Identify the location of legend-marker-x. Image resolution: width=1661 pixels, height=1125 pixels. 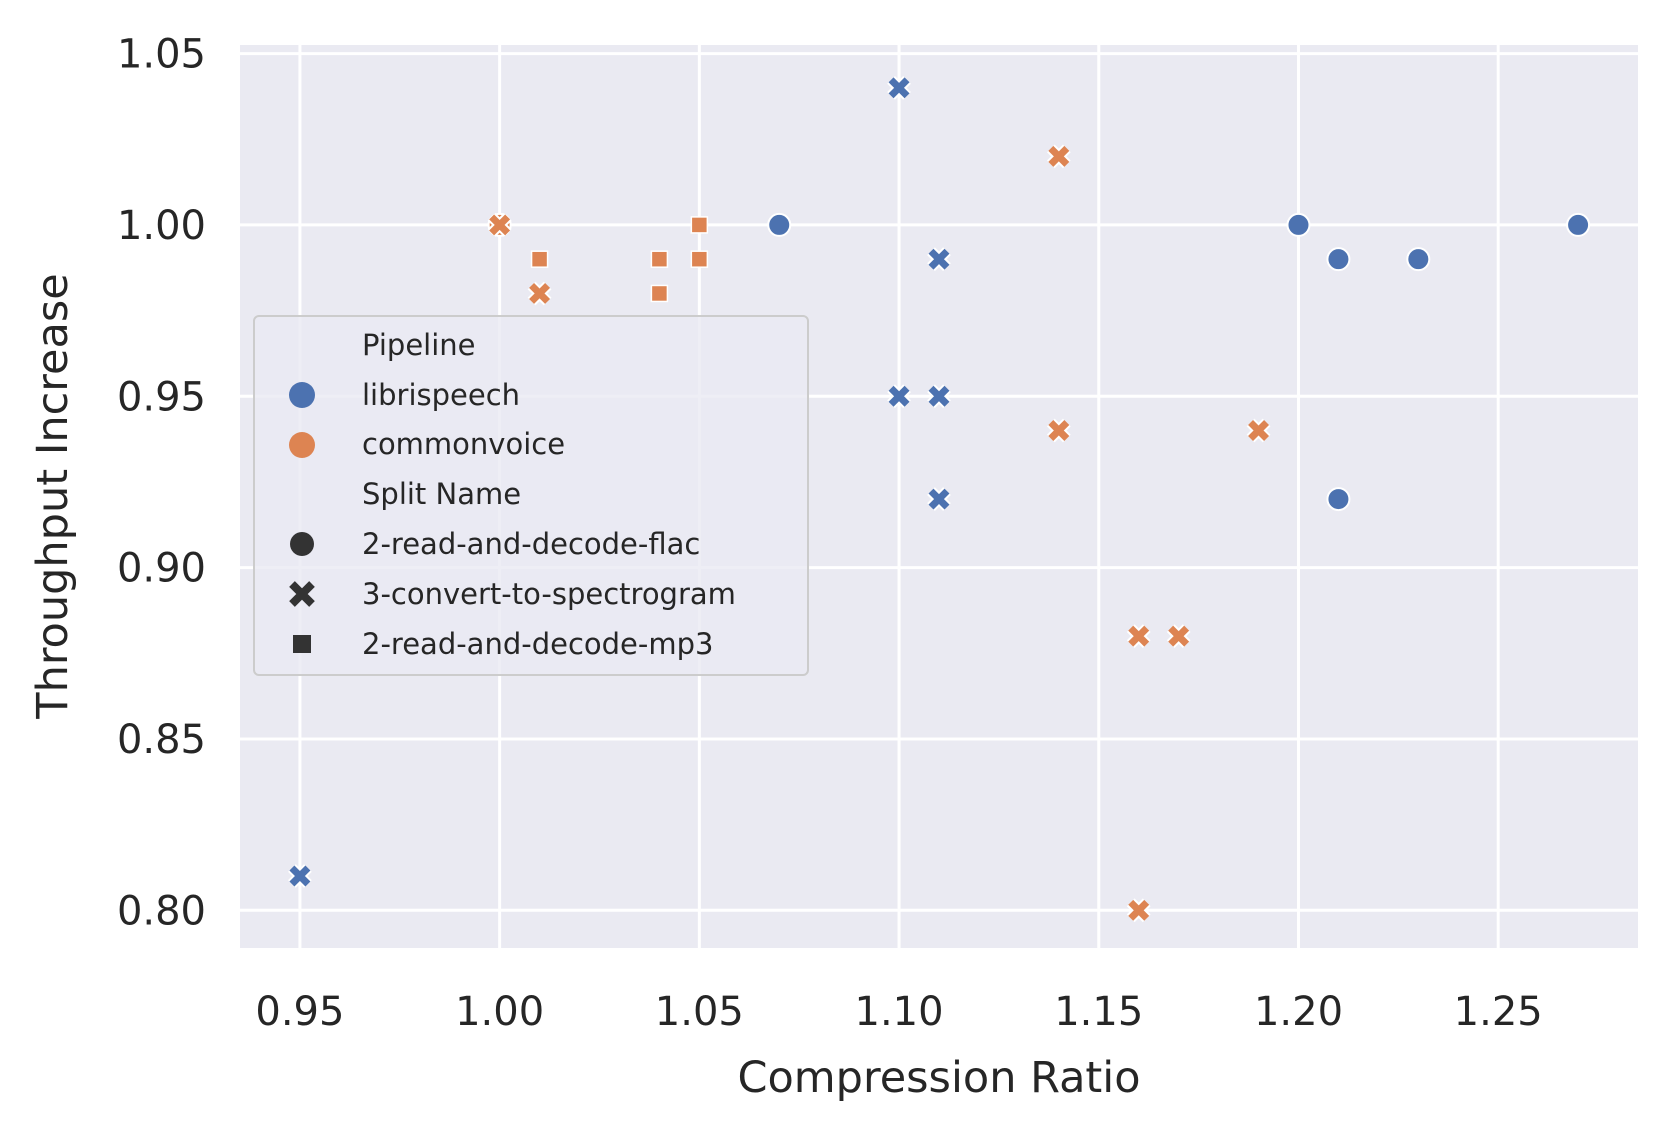
(302, 594).